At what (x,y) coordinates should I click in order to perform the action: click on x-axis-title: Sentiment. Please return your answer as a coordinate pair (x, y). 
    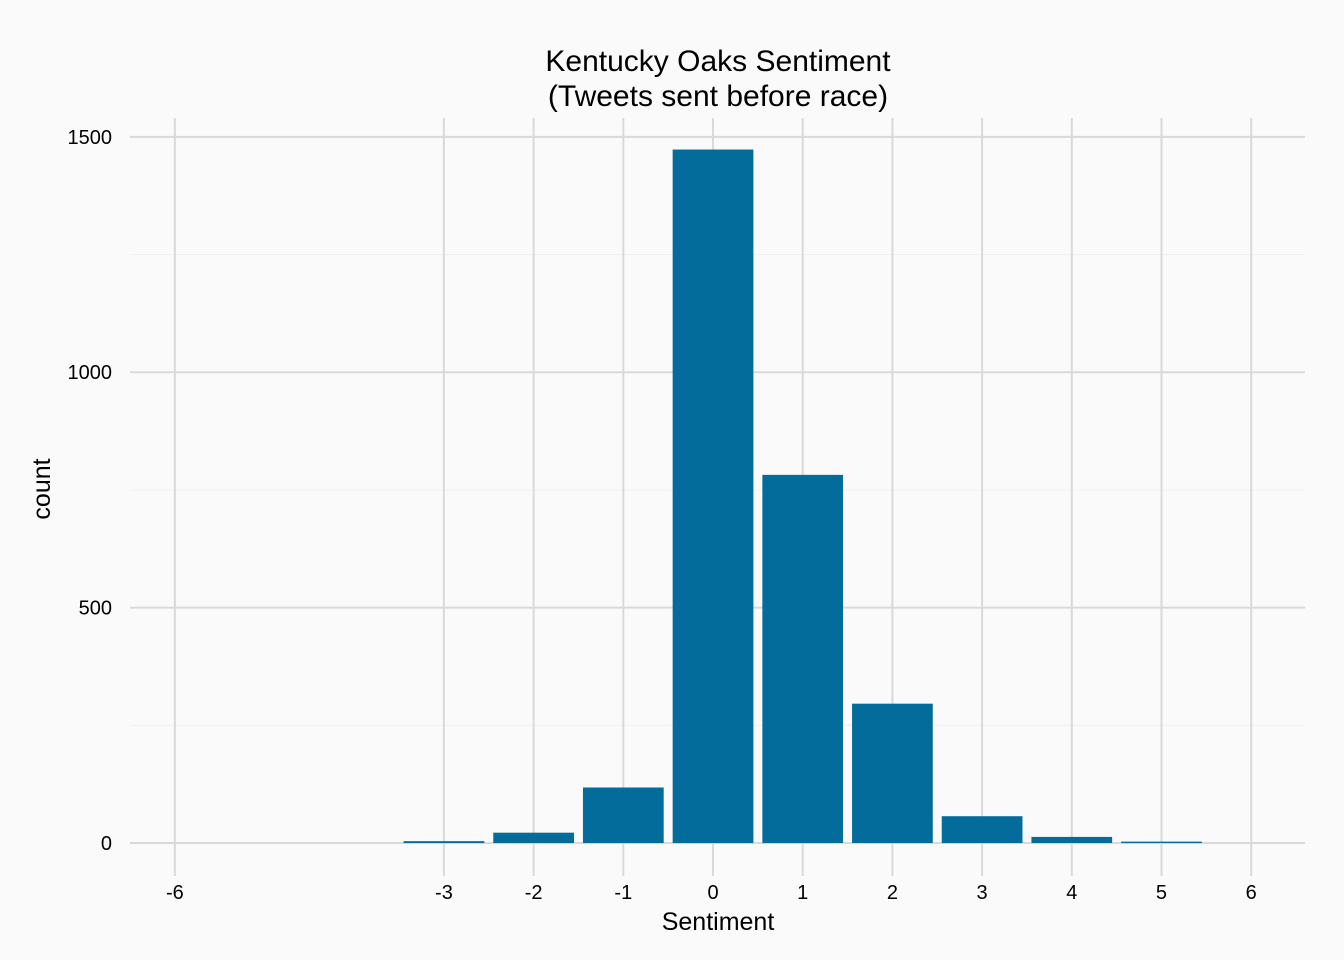
    Looking at the image, I should click on (718, 922).